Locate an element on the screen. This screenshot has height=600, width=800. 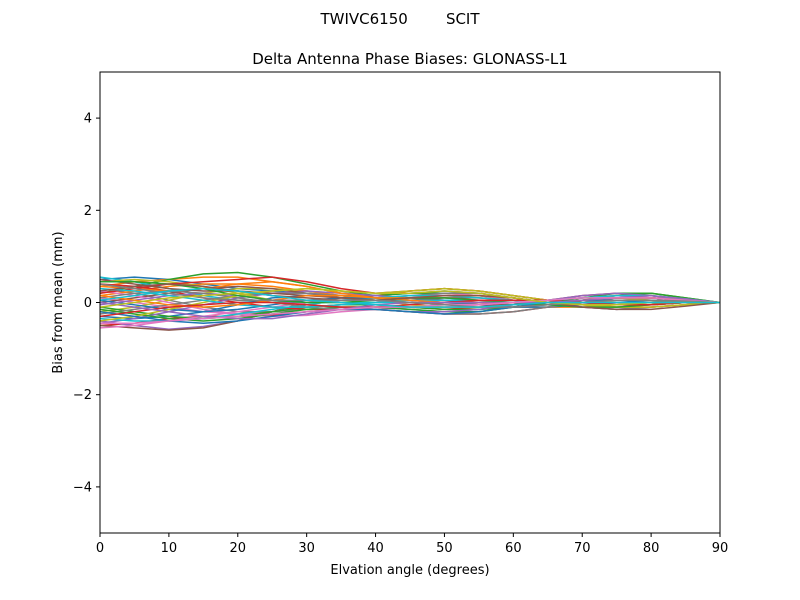
x-tick-label: 0 is located at coordinates (100, 548).